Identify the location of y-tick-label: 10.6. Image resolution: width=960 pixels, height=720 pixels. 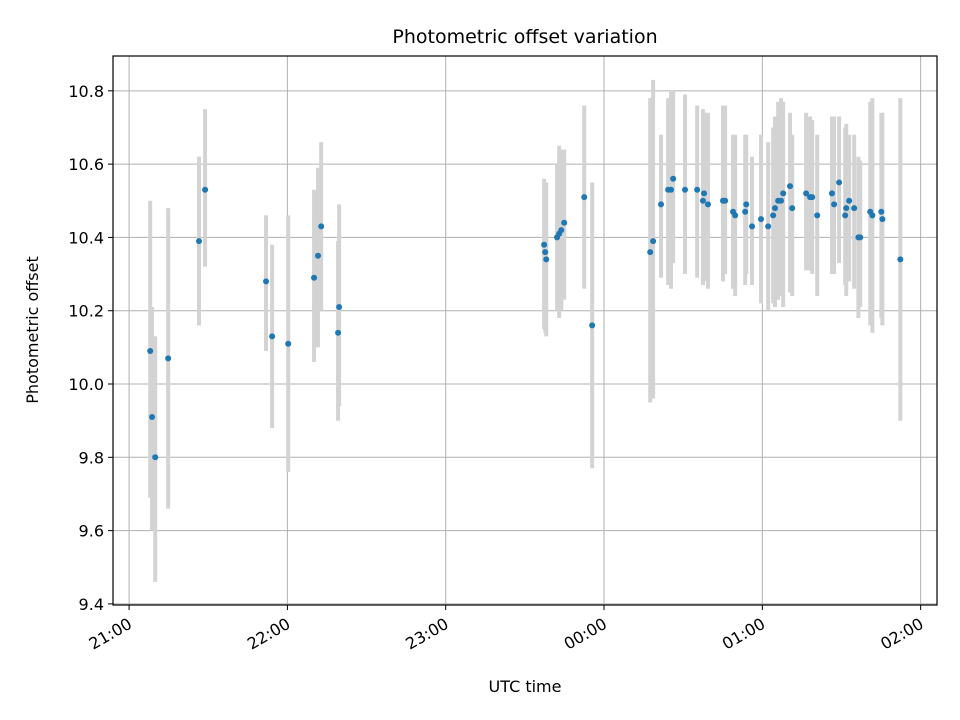
(86, 164).